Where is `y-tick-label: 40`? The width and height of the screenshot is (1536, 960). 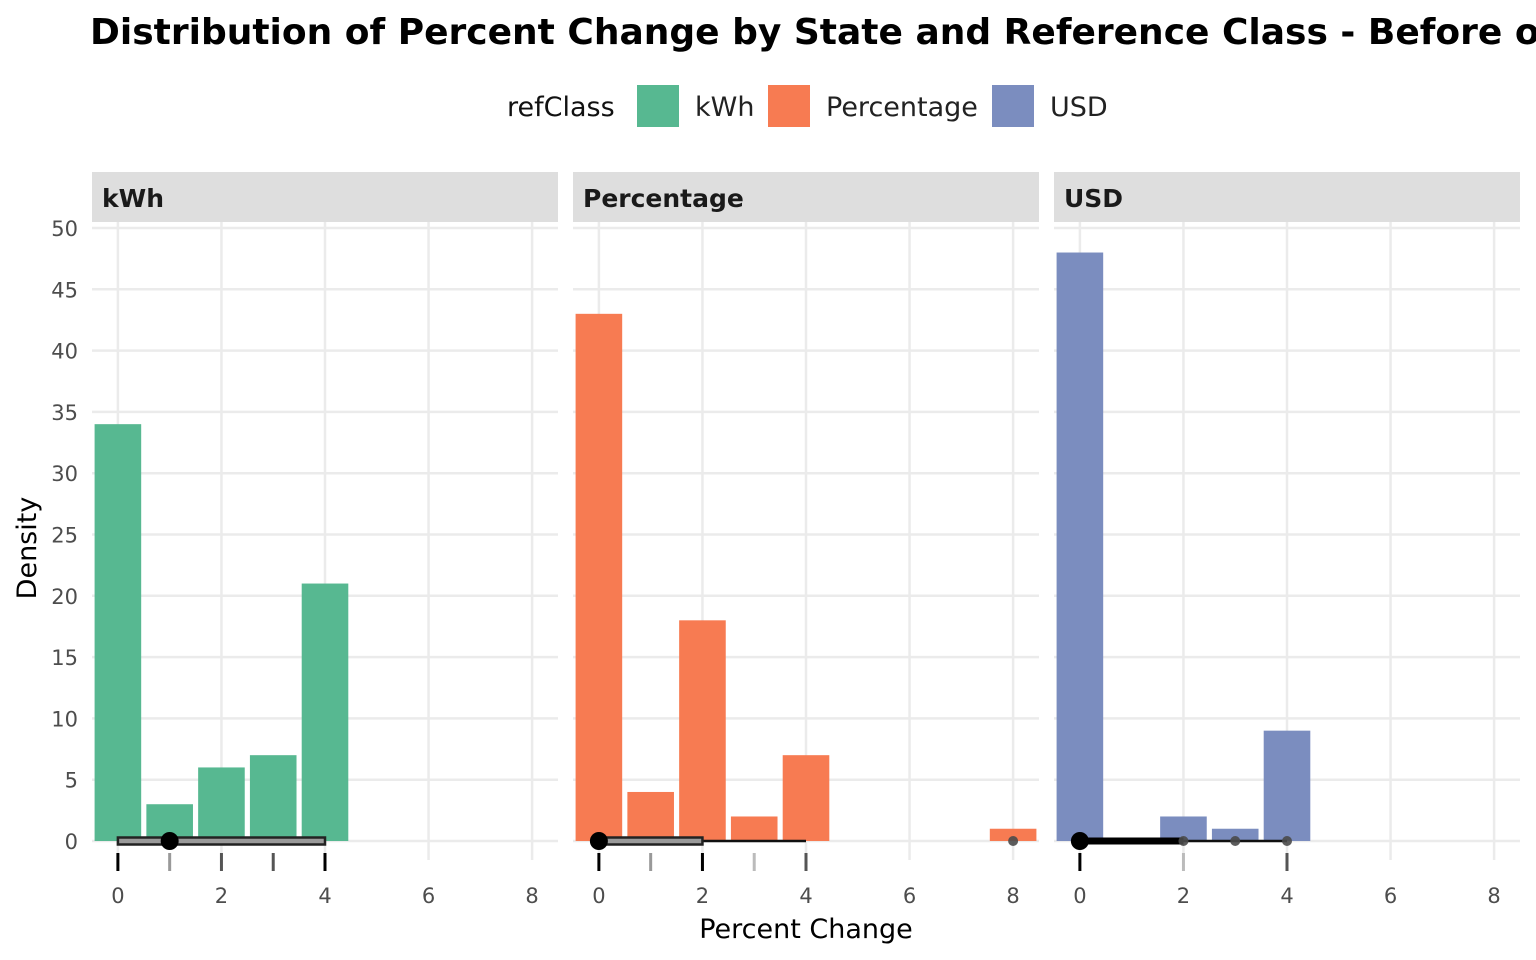 y-tick-label: 40 is located at coordinates (64, 352).